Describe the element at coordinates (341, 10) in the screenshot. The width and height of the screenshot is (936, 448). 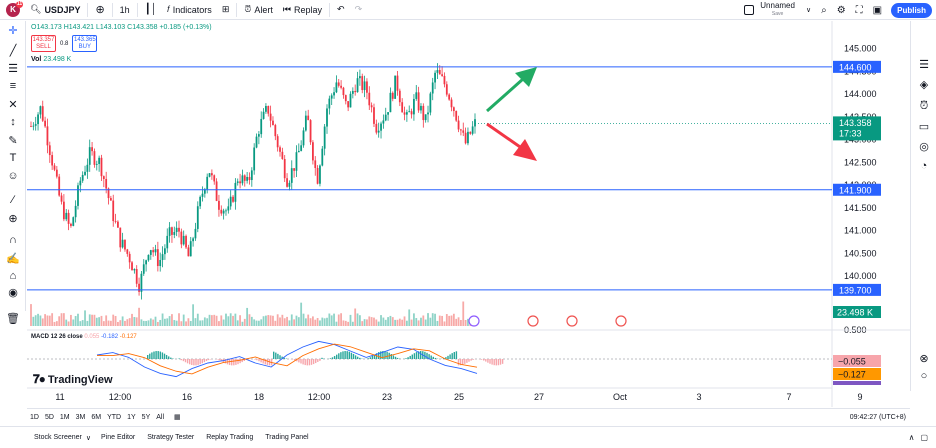
I see `undo-button: ↶` at that location.